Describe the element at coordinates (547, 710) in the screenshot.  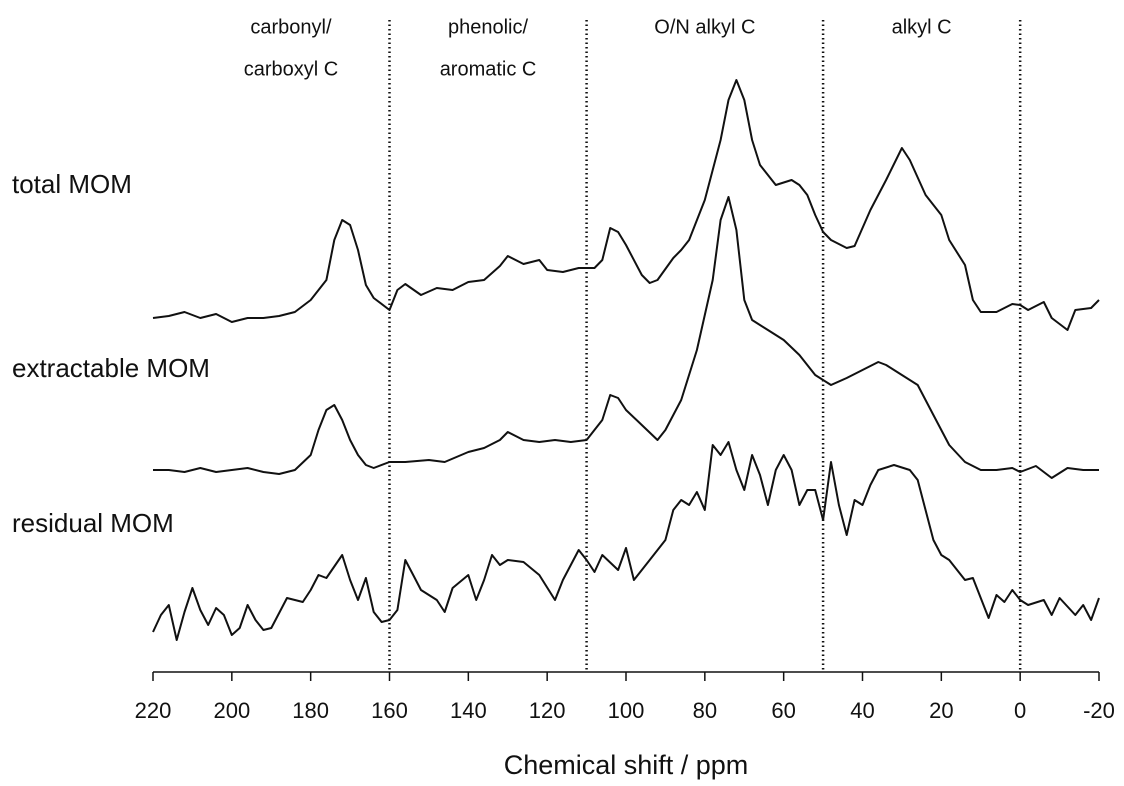
I see `x-tick-label: 120` at that location.